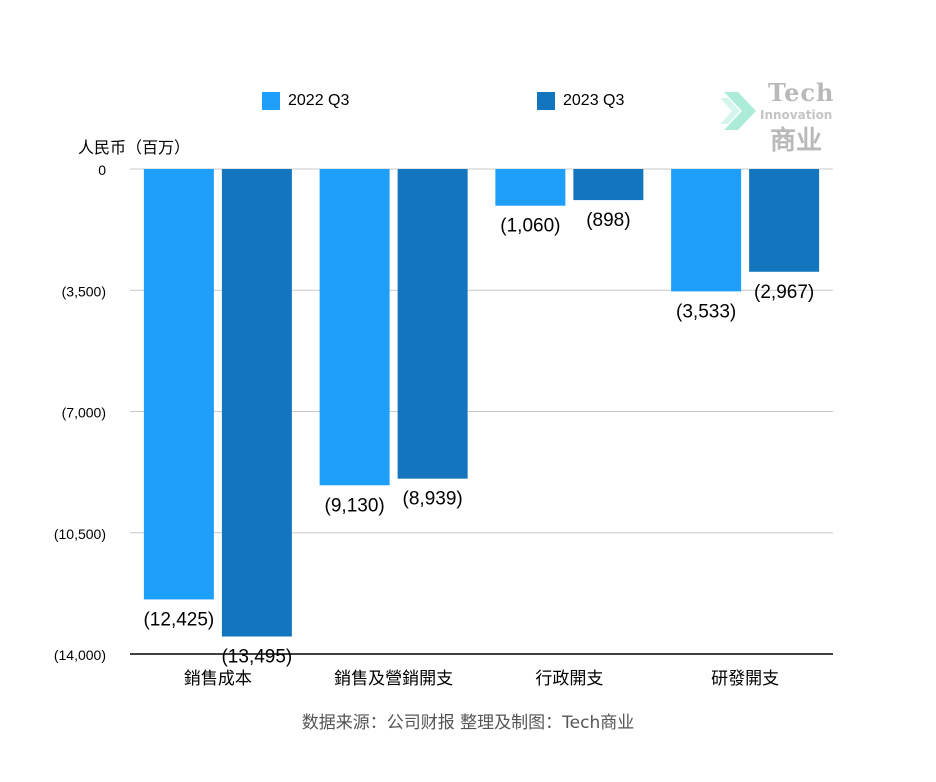 The width and height of the screenshot is (936, 782). Describe the element at coordinates (271, 101) in the screenshot. I see `legend-swatch-2022` at that location.